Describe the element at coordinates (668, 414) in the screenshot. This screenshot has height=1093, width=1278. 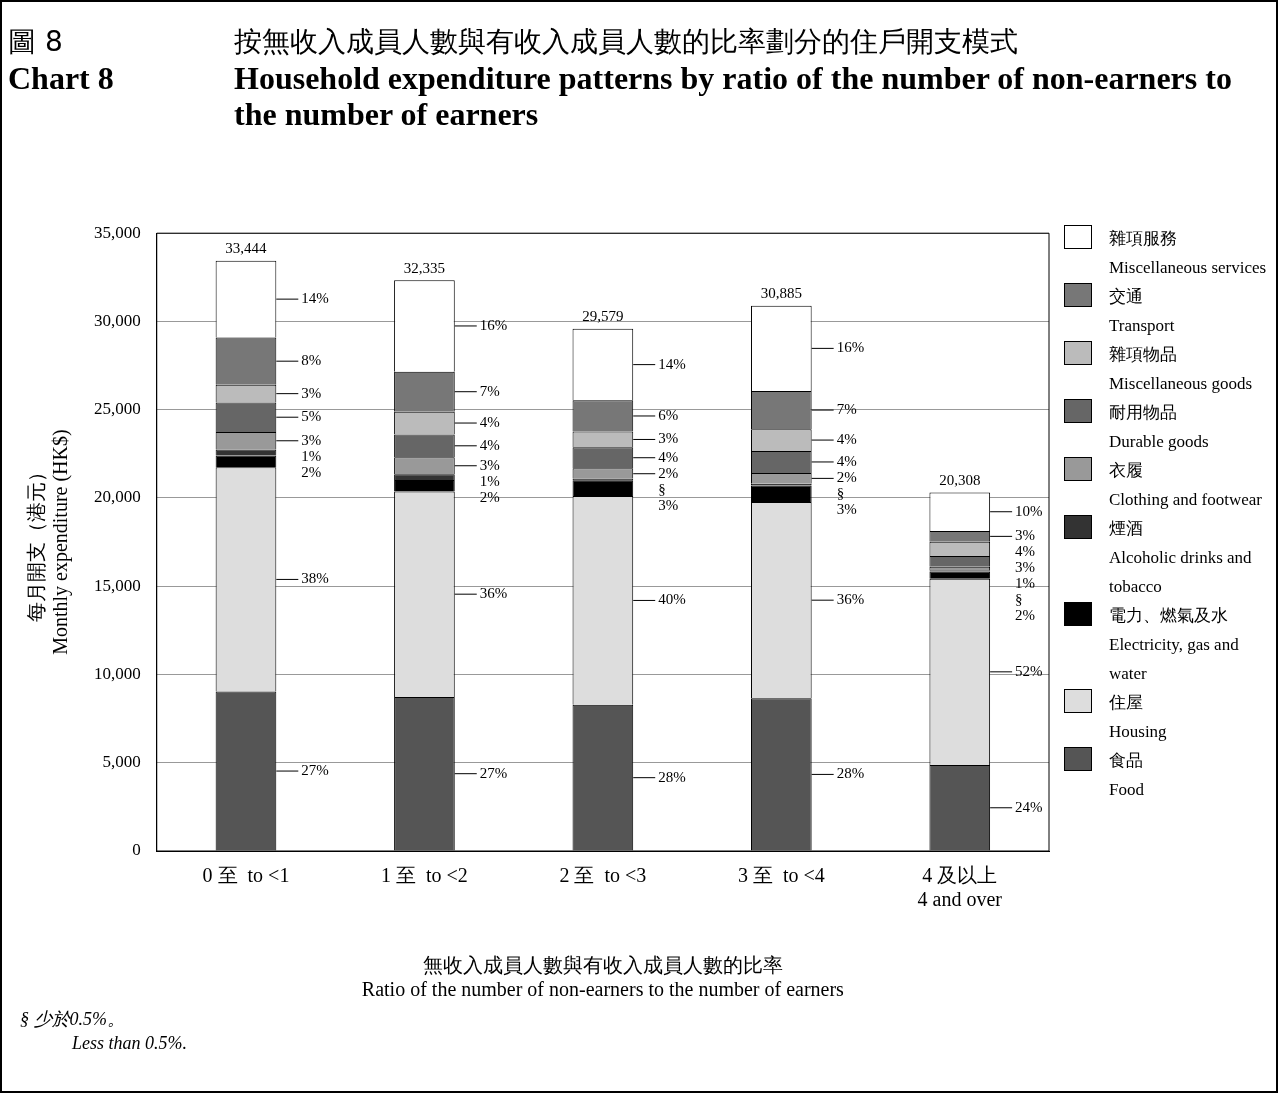
I see `annotation: 6%` at that location.